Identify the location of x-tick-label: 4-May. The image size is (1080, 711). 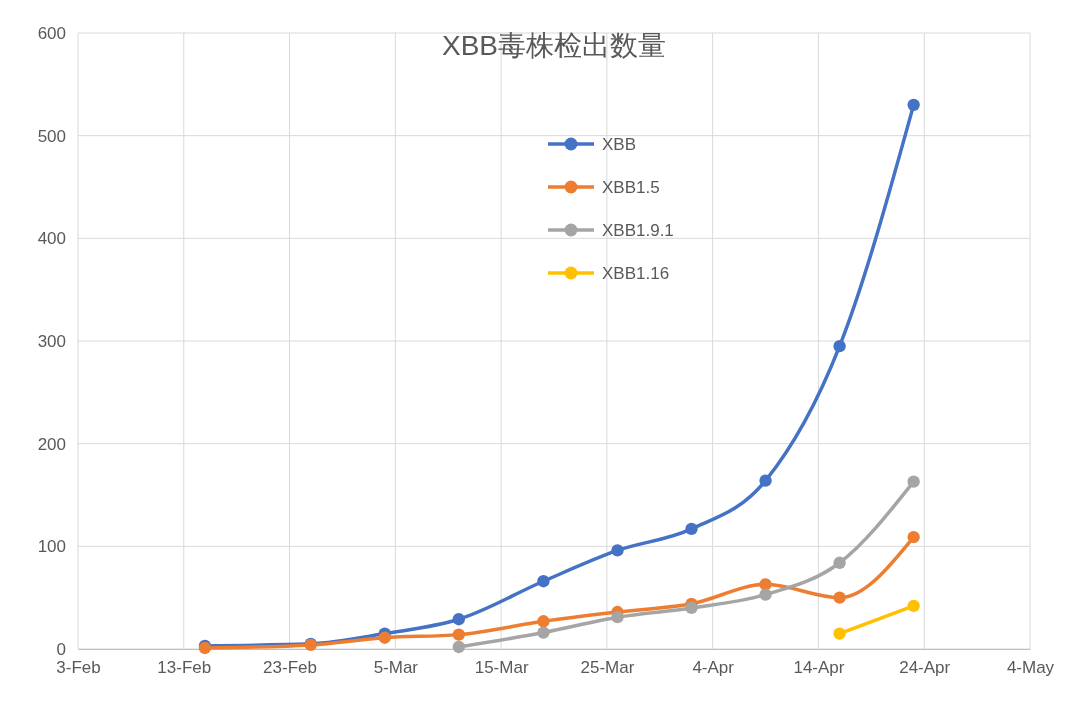
(1030, 668).